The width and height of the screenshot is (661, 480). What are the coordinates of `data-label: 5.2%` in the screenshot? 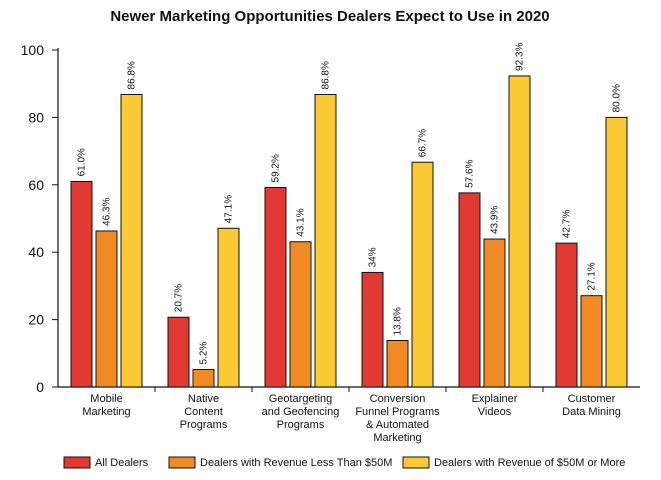 It's located at (204, 353).